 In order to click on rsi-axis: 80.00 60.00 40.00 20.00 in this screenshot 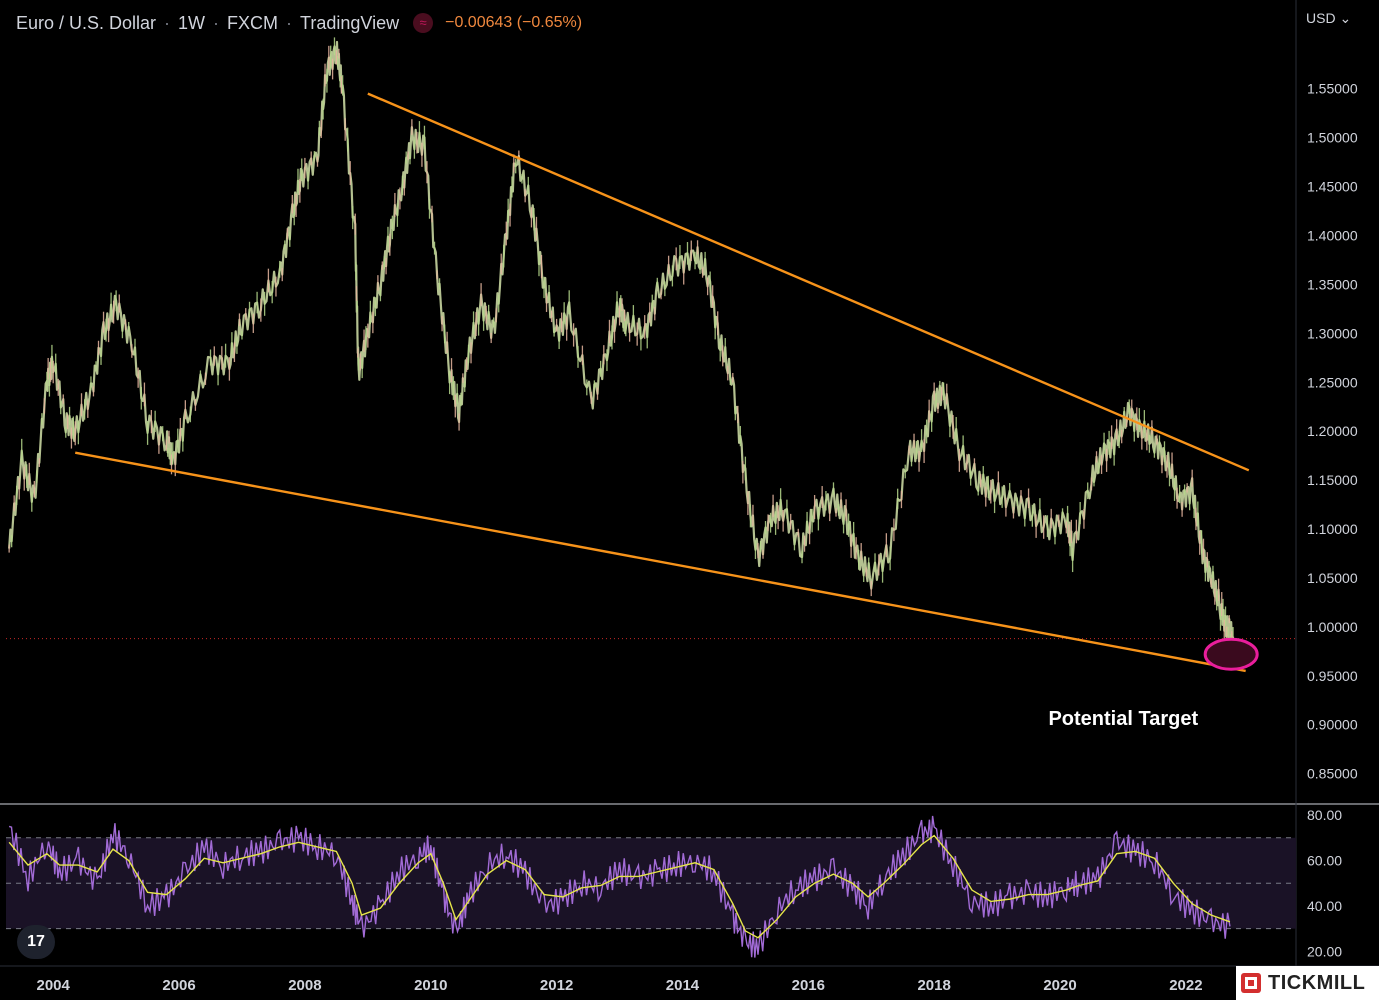, I will do `click(1324, 883)`.